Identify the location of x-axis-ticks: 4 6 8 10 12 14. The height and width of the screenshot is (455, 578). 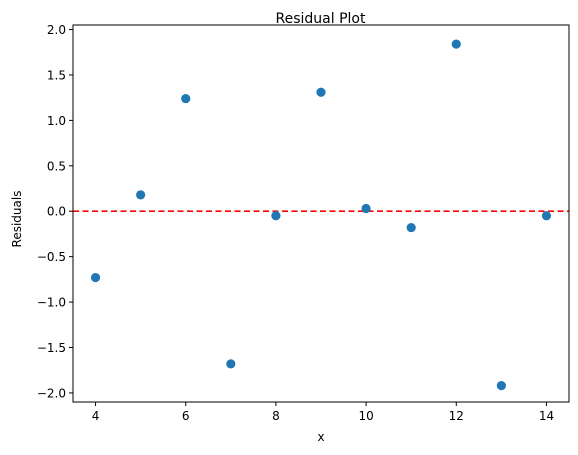
(323, 412).